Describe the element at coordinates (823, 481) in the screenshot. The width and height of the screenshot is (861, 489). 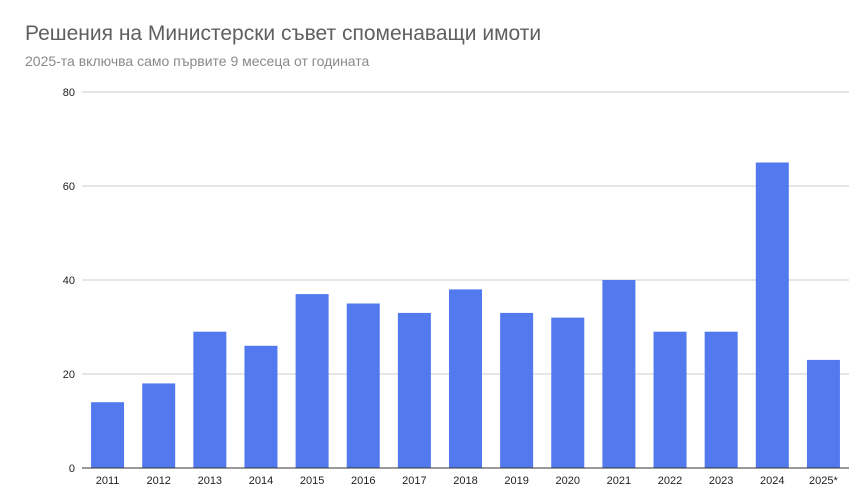
I see `x-tick-label: 2025*` at that location.